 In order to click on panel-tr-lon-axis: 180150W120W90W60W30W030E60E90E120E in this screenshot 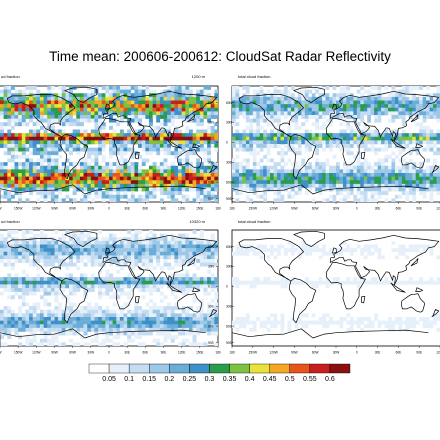, I will do `click(334, 206)`.